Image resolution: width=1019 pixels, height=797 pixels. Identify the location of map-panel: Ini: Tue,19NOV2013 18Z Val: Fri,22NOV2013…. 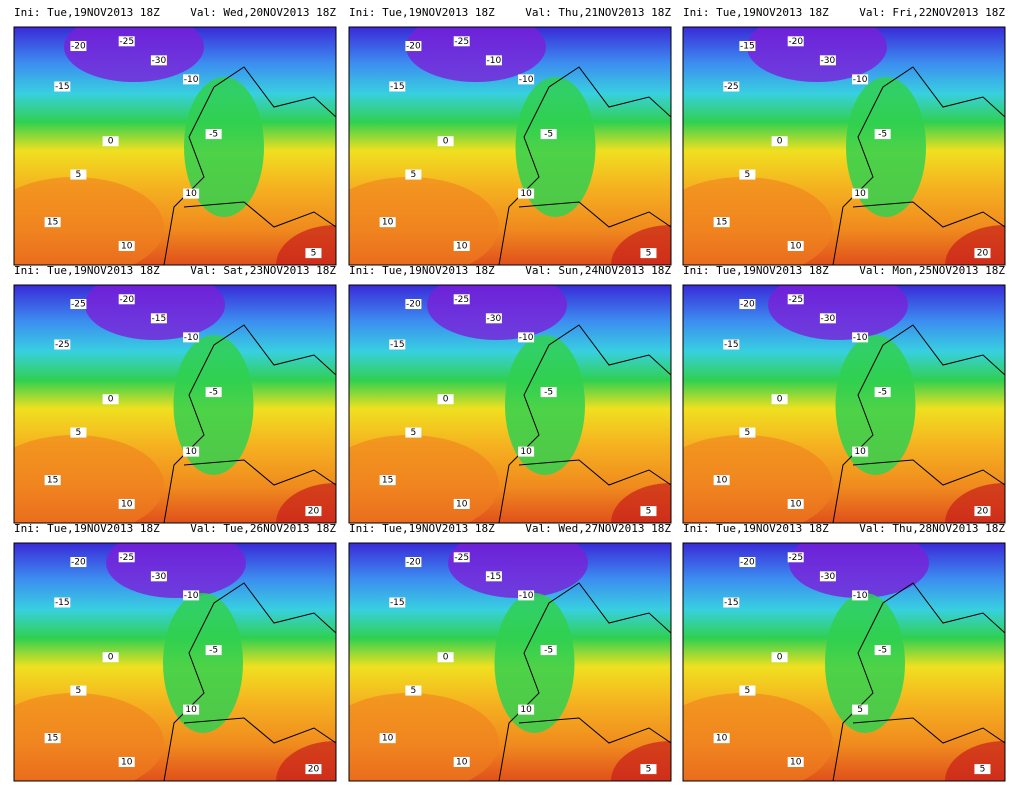
(844, 136).